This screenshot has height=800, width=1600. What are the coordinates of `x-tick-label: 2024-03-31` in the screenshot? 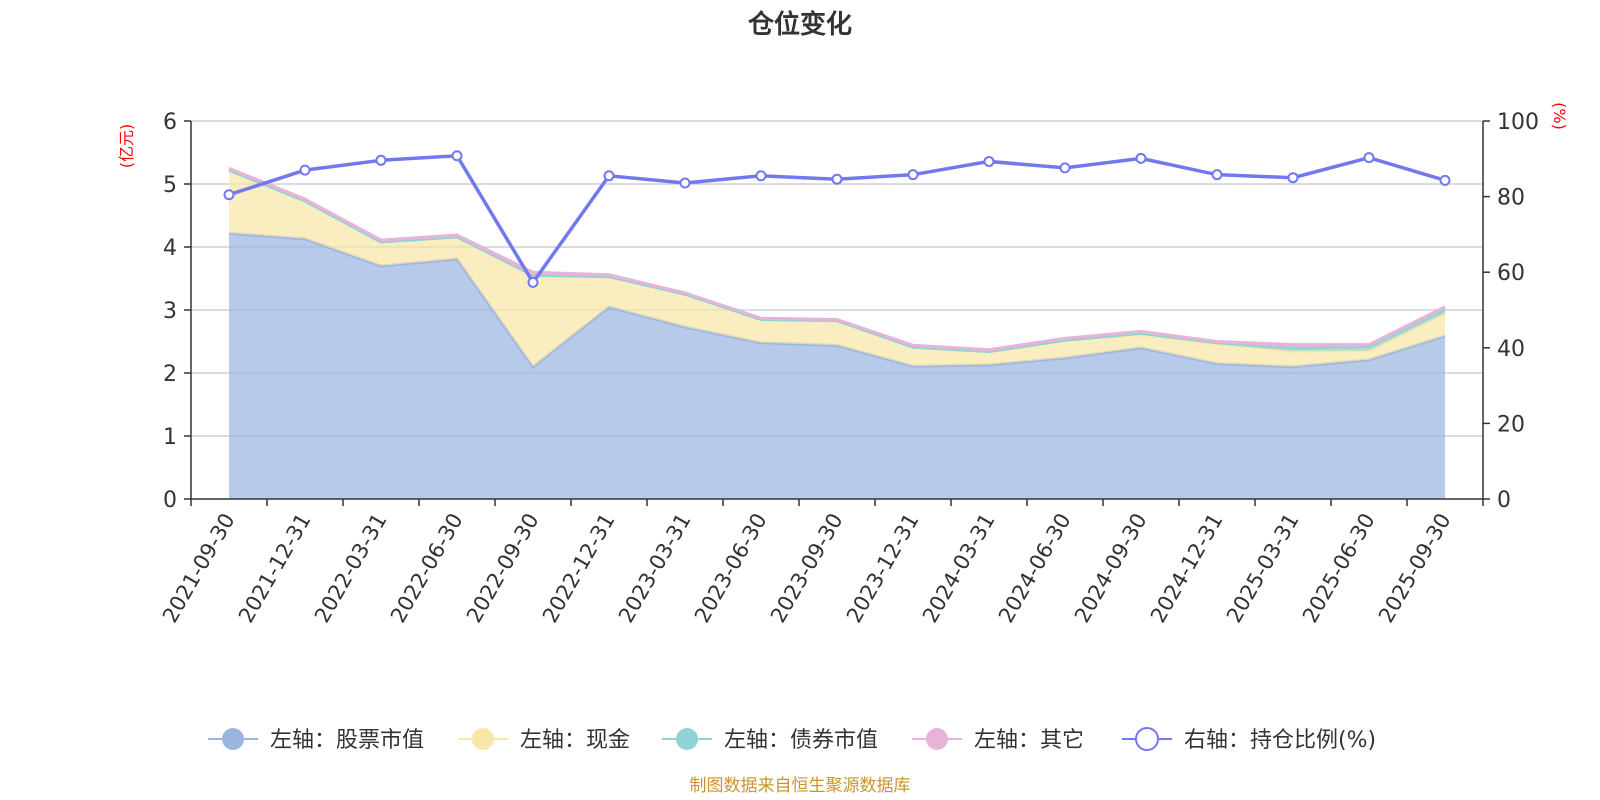 It's located at (959, 568).